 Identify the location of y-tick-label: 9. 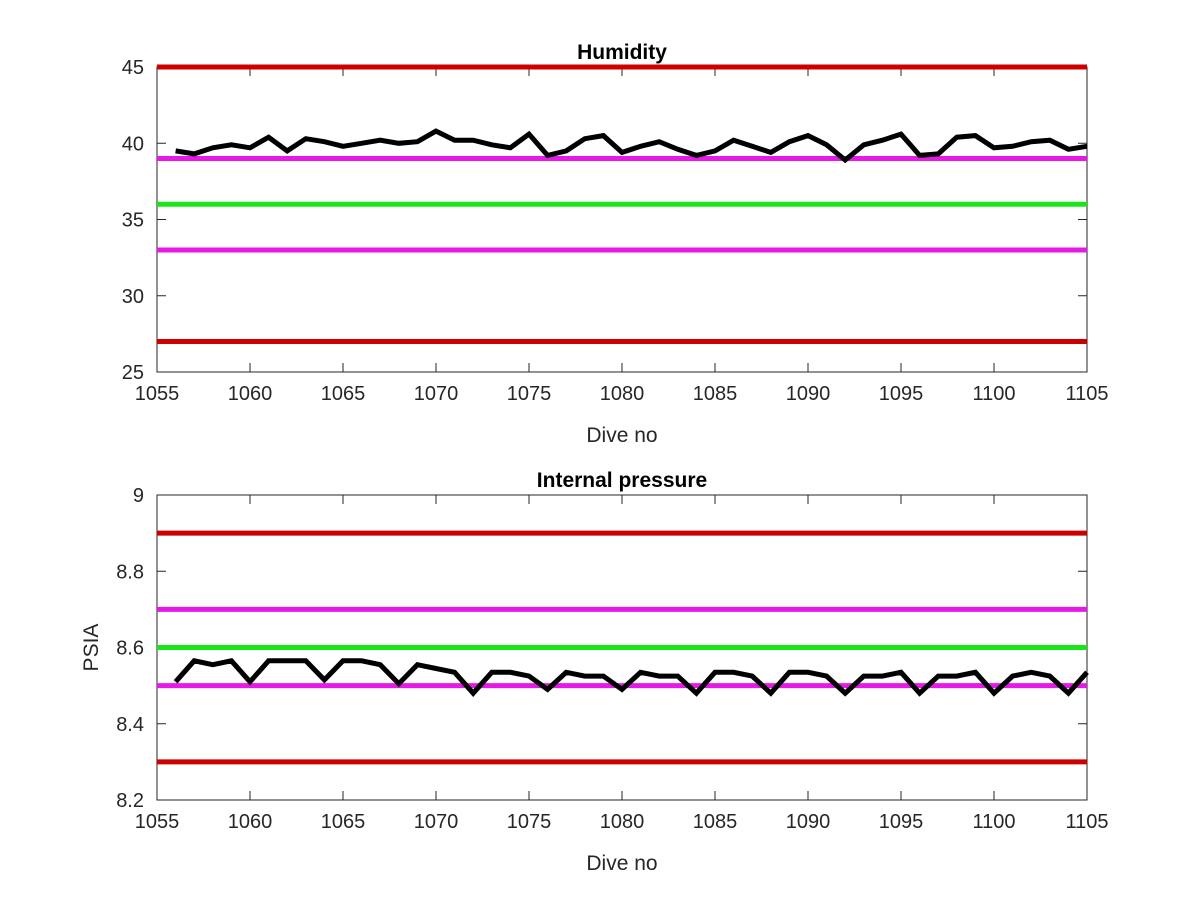
(138, 496).